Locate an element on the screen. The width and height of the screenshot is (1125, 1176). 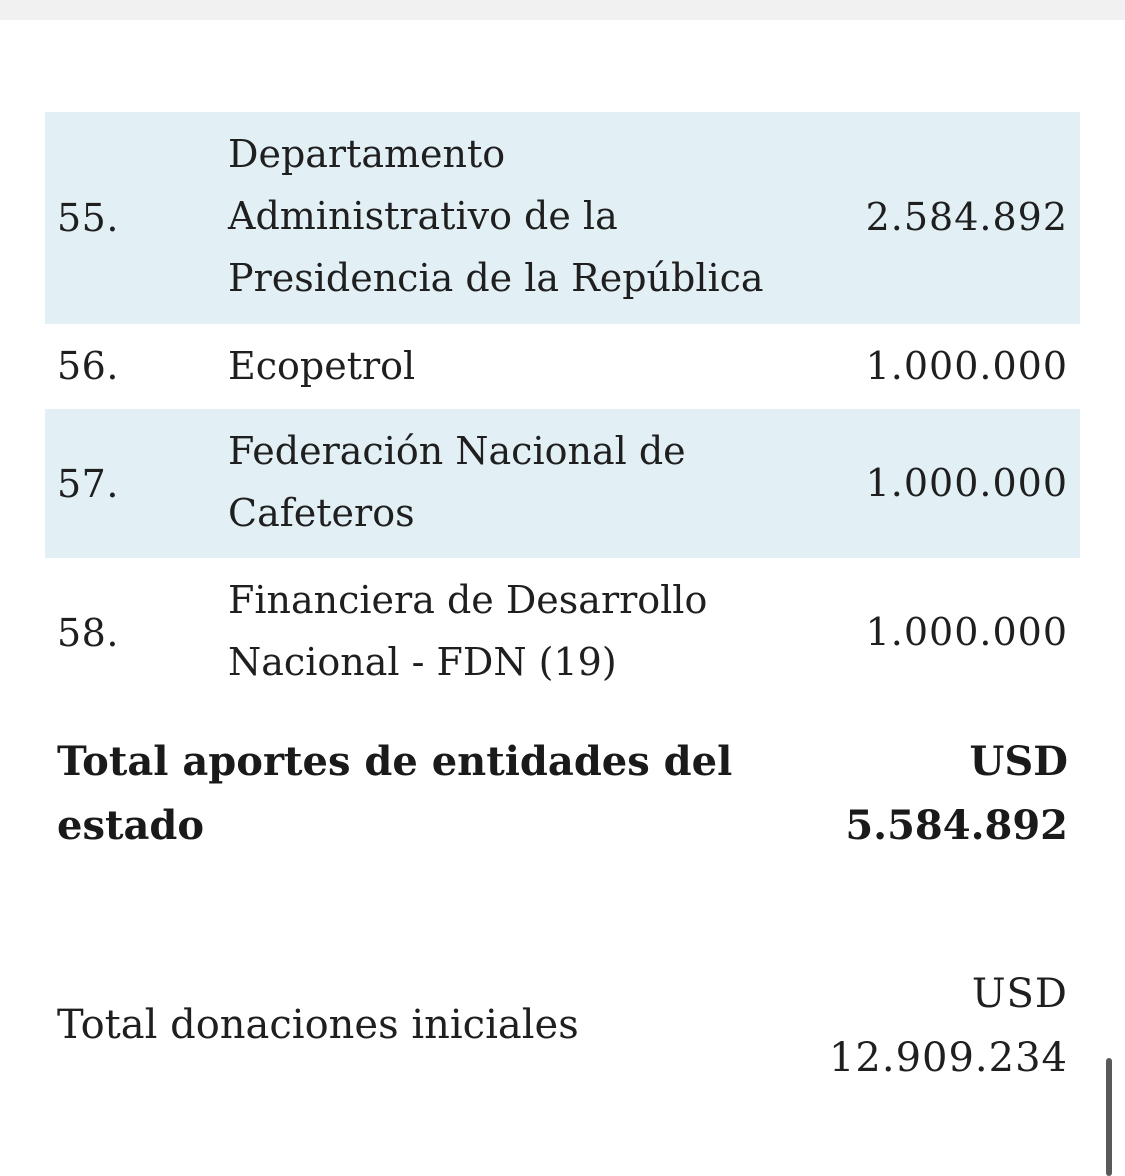
entity-name-line: Presidencia de la República is located at coordinates (496, 278).